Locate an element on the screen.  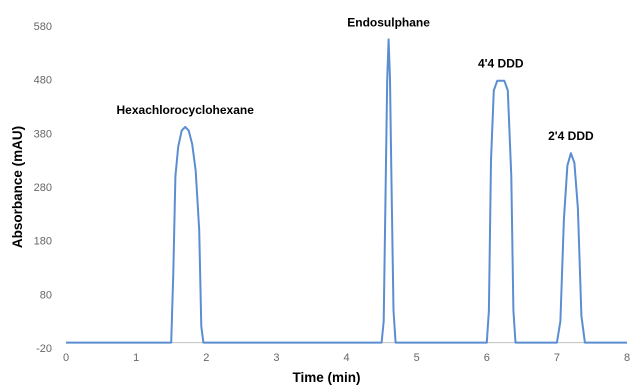
peak-label: 2'4 DDD is located at coordinates (571, 136).